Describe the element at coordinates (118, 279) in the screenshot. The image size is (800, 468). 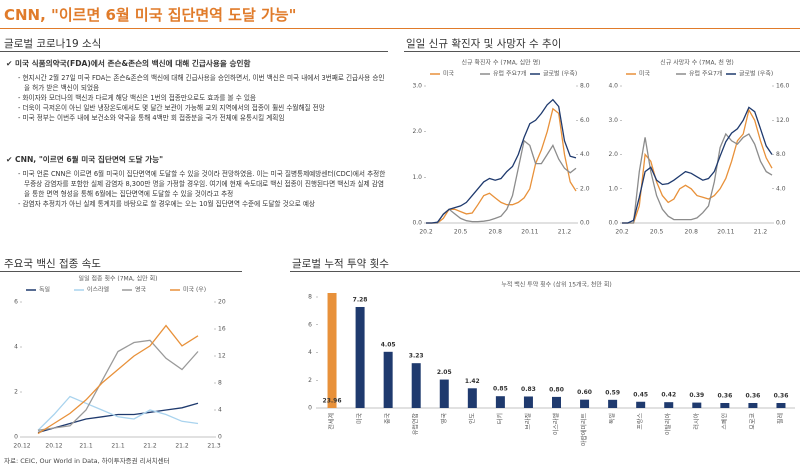
I see `chart-title: 일일 접종 횟수 (7MA, 십만 회)` at that location.